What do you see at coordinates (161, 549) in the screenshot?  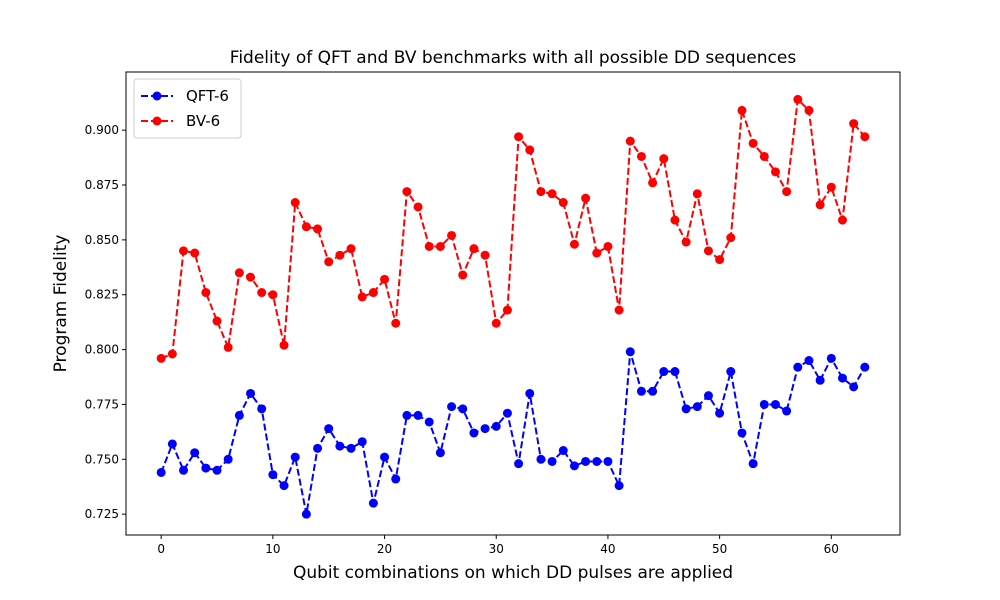 I see `x-tick-label: 0` at bounding box center [161, 549].